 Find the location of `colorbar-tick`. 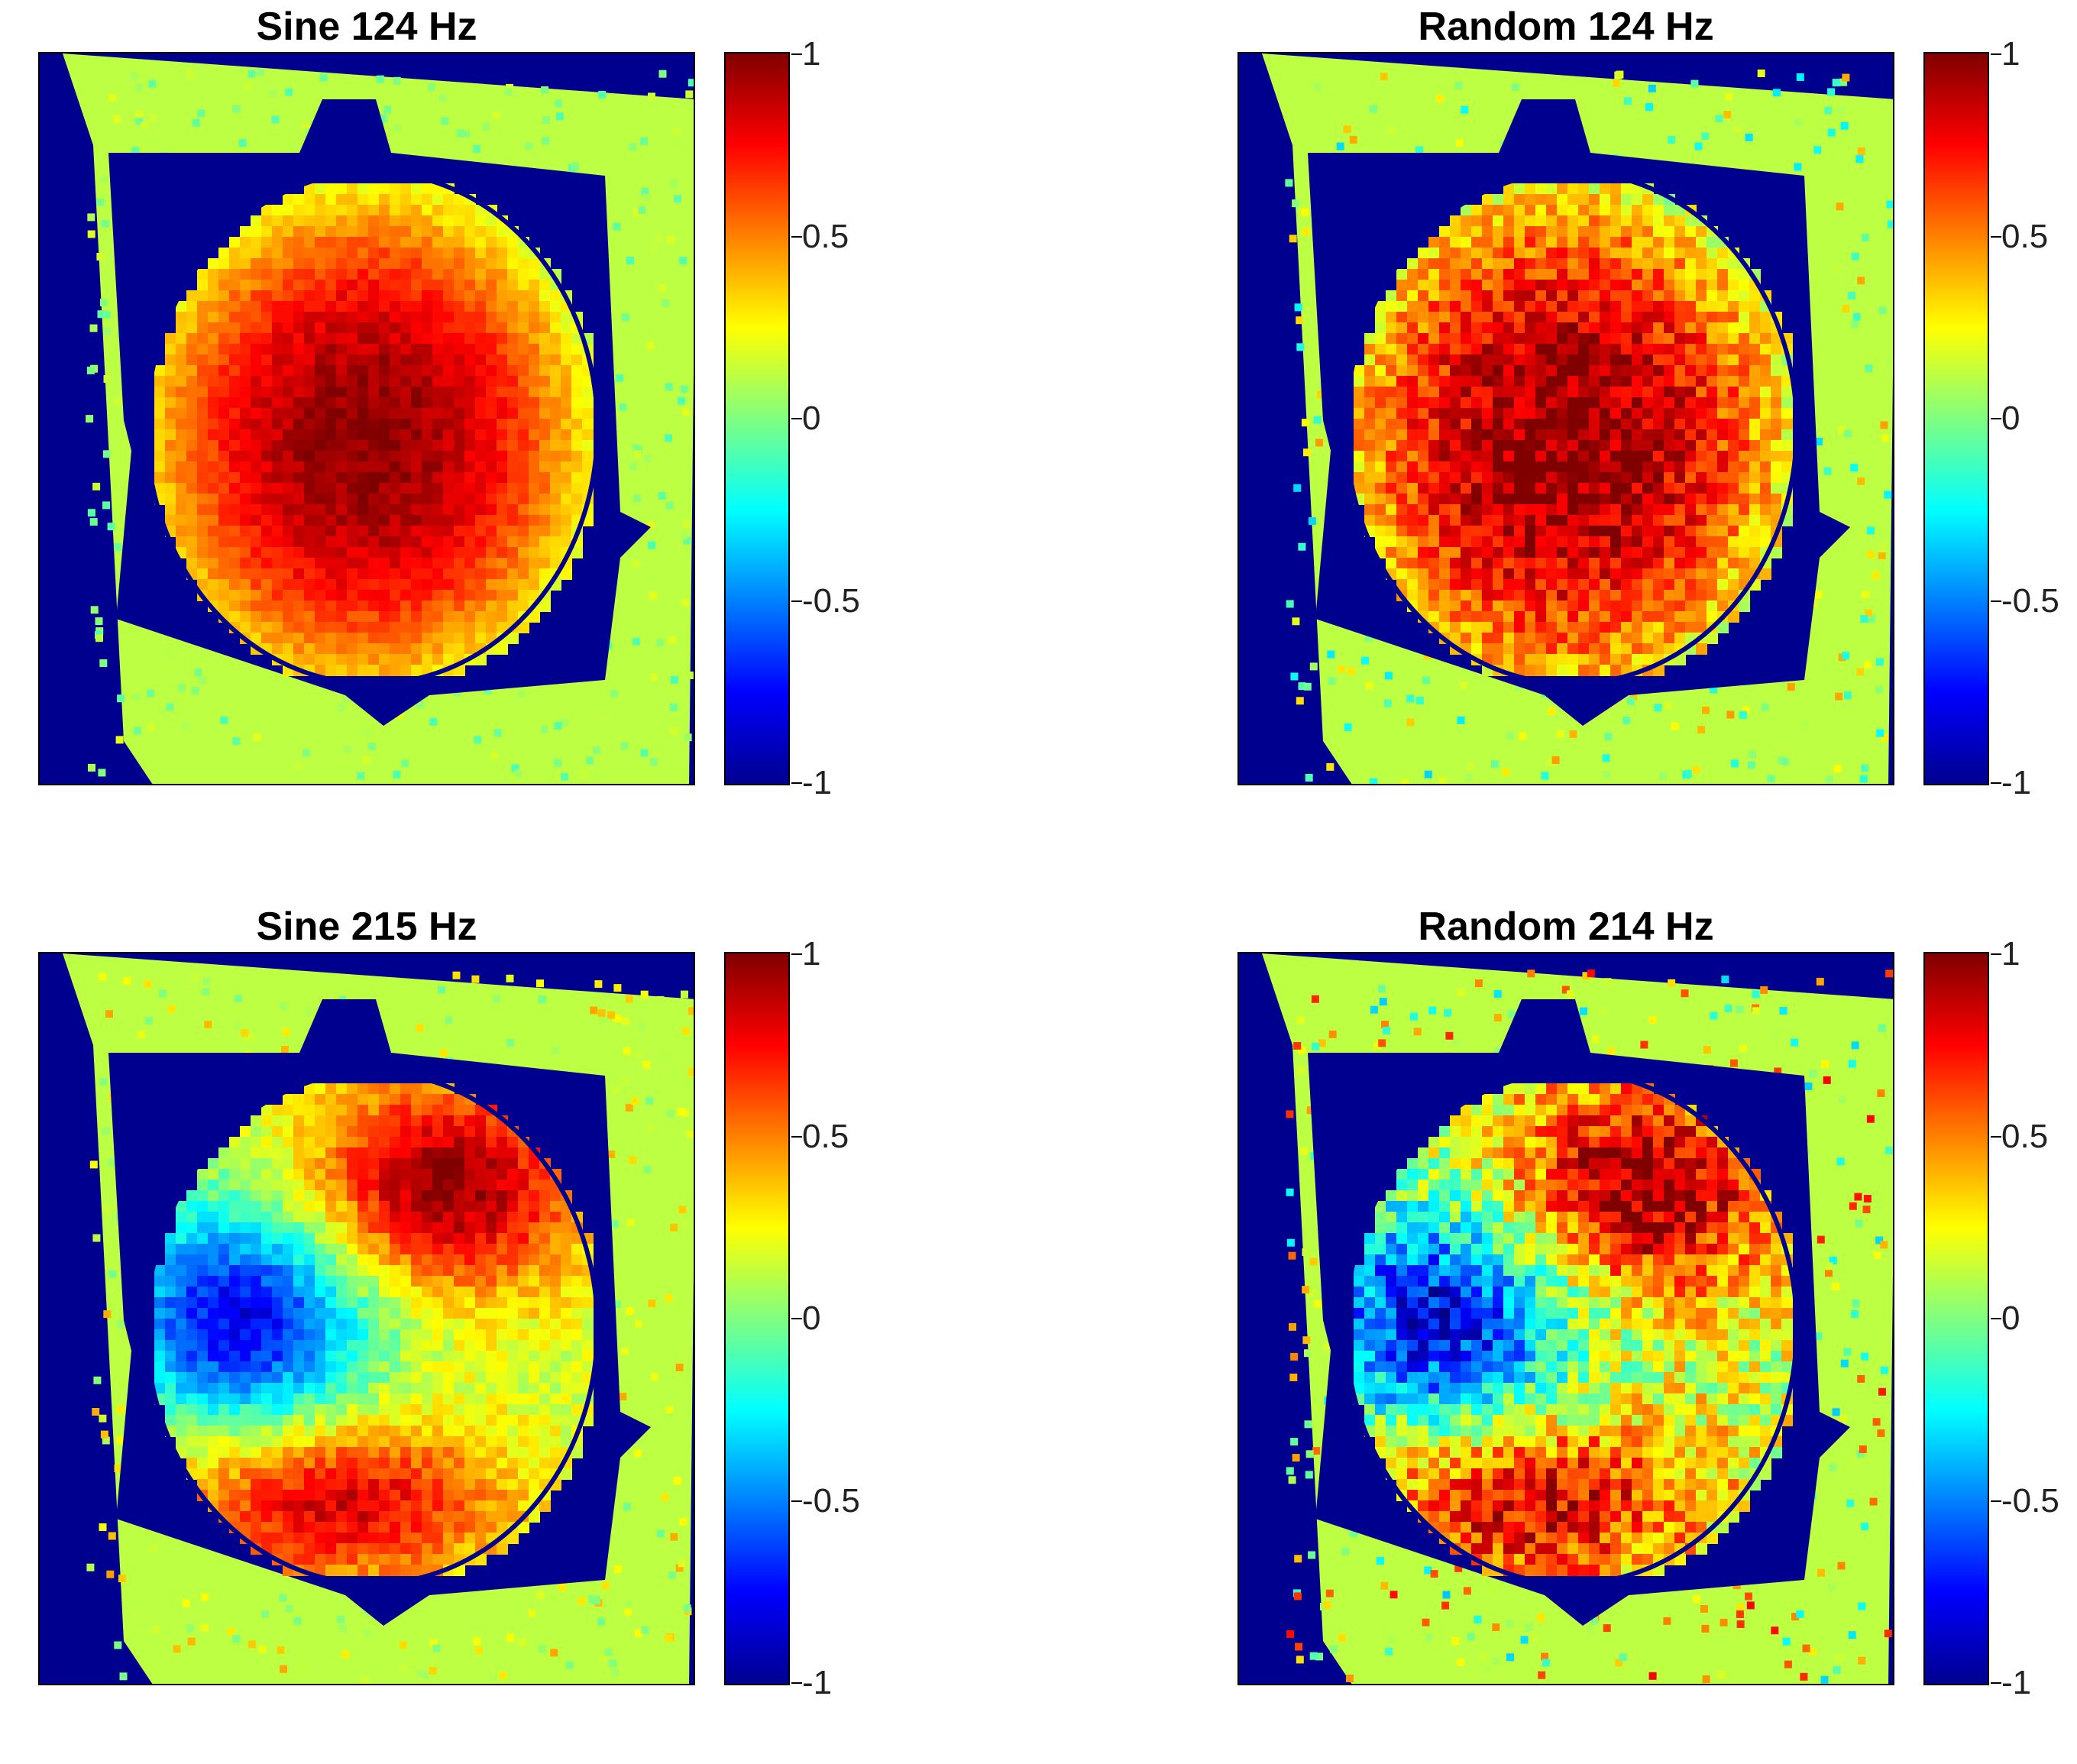

colorbar-tick is located at coordinates (796, 237).